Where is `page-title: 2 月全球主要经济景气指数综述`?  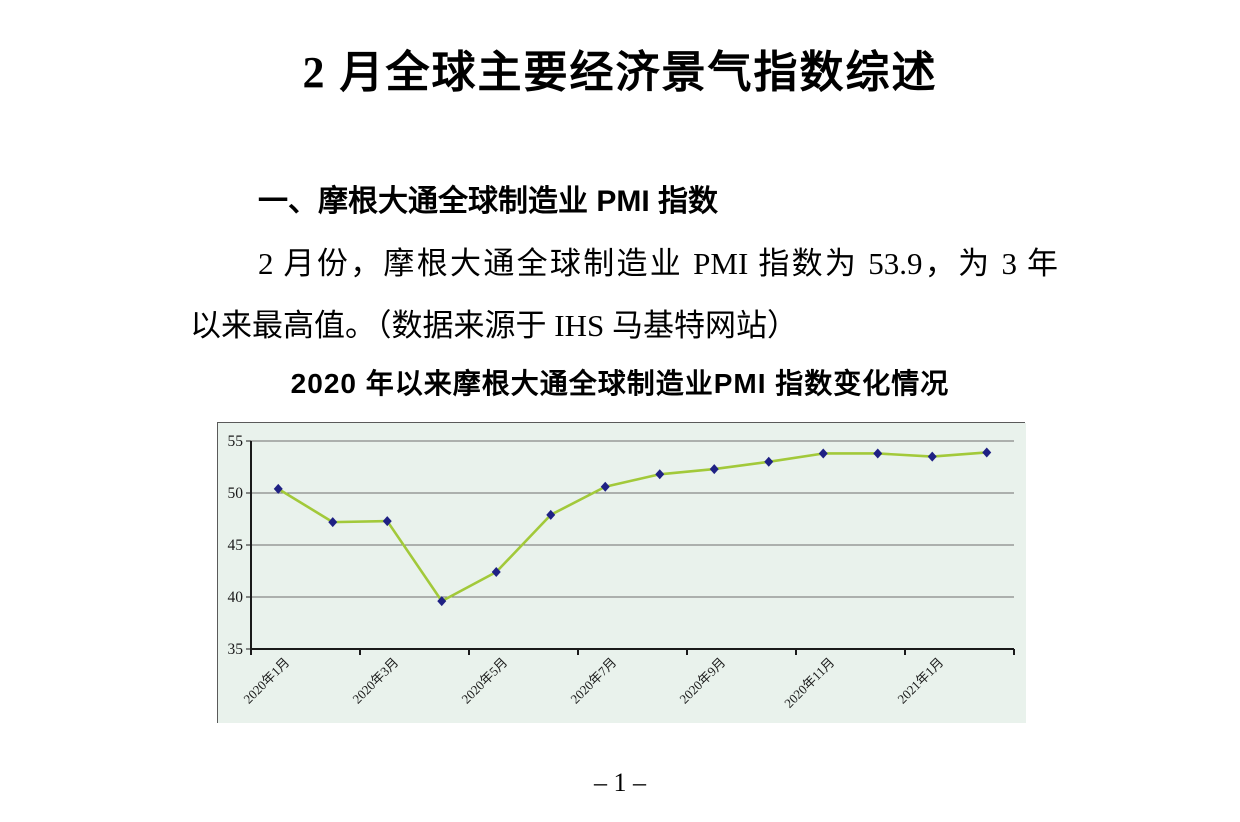
page-title: 2 月全球主要经济景气指数综述 is located at coordinates (620, 72).